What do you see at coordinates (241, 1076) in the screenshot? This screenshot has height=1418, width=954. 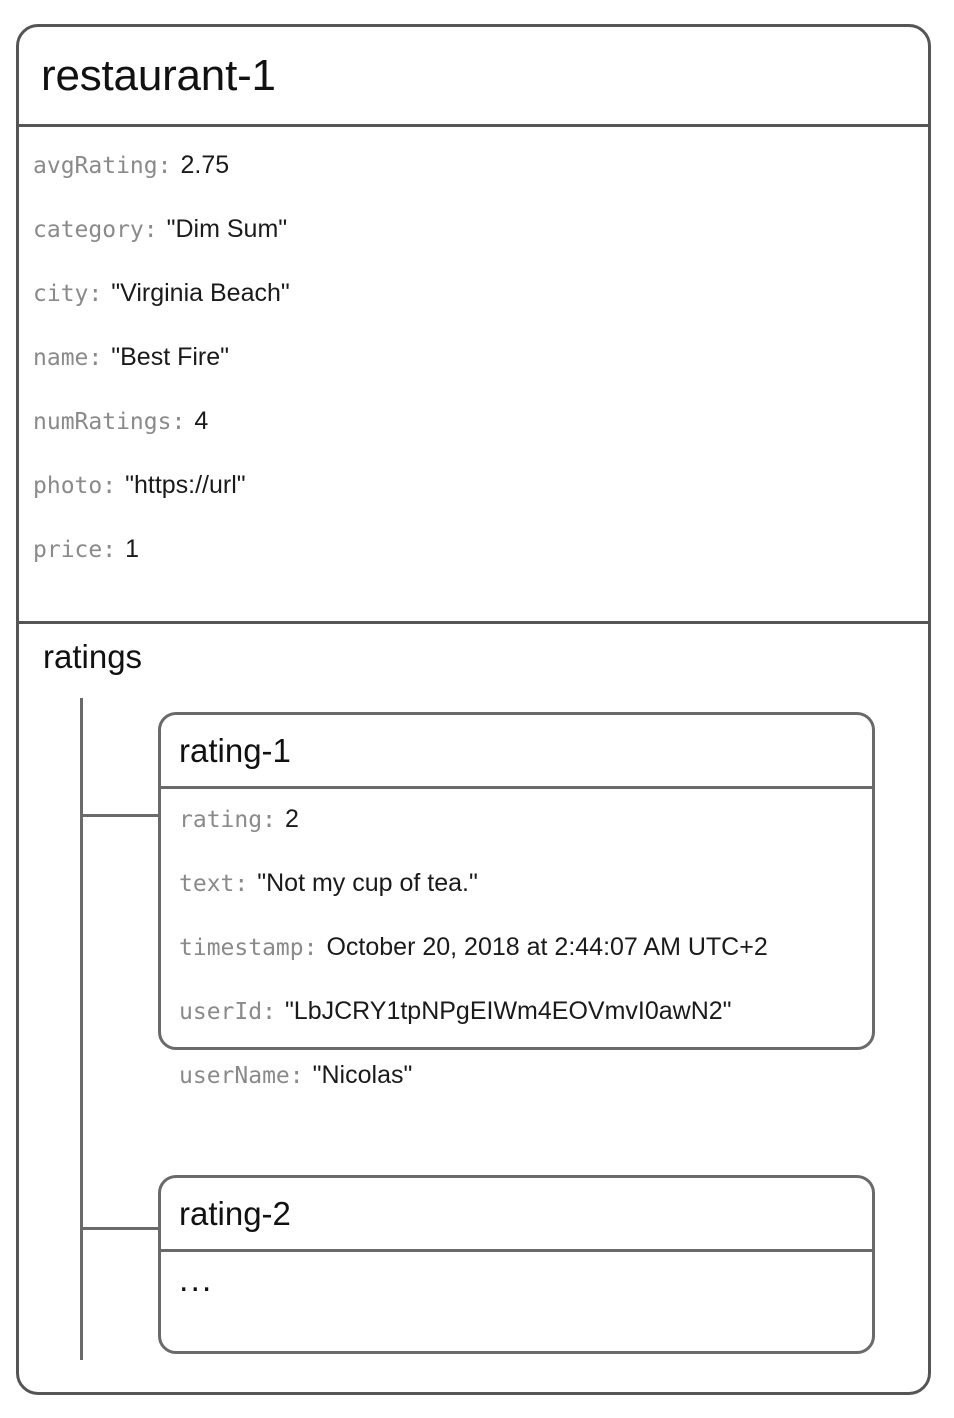 I see `field-key-username: userName:` at bounding box center [241, 1076].